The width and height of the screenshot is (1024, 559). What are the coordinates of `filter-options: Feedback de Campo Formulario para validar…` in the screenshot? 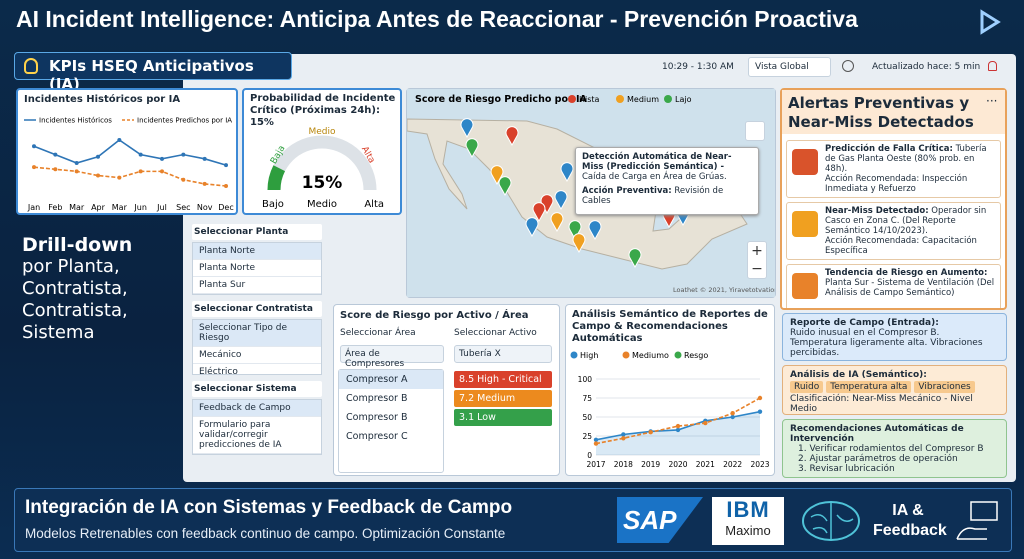 It's located at (257, 427).